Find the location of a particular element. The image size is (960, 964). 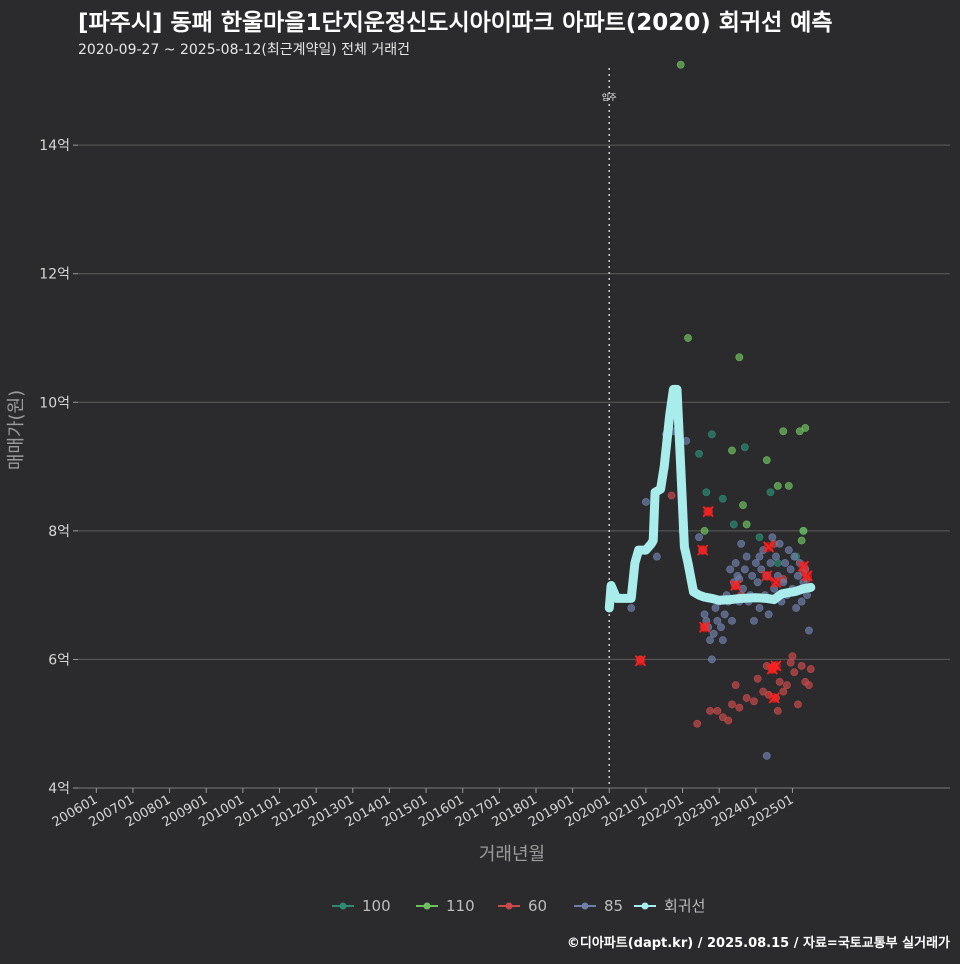

legend-label: 85 is located at coordinates (613, 906).